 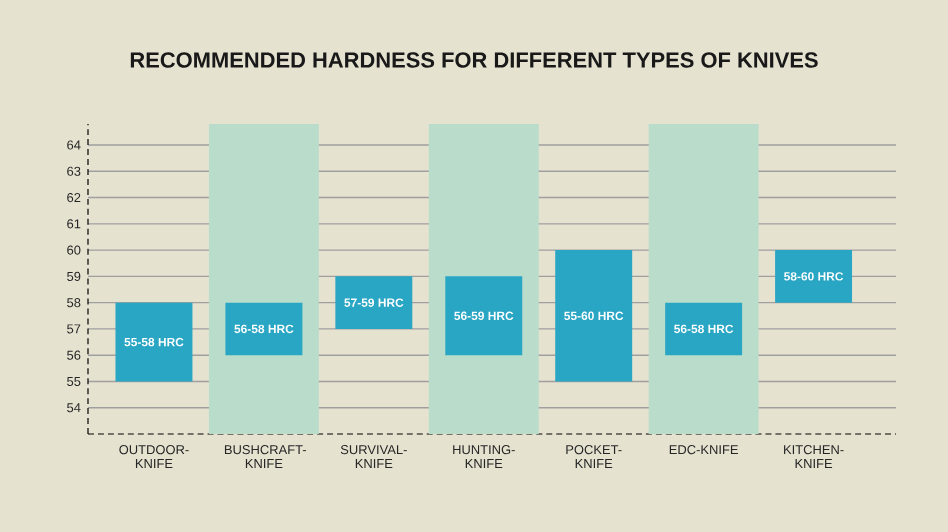 What do you see at coordinates (474, 60) in the screenshot?
I see `chart-title: RECOMMENDED HARDNESS FOR DIFFERENT TYPES OF KNIVES` at bounding box center [474, 60].